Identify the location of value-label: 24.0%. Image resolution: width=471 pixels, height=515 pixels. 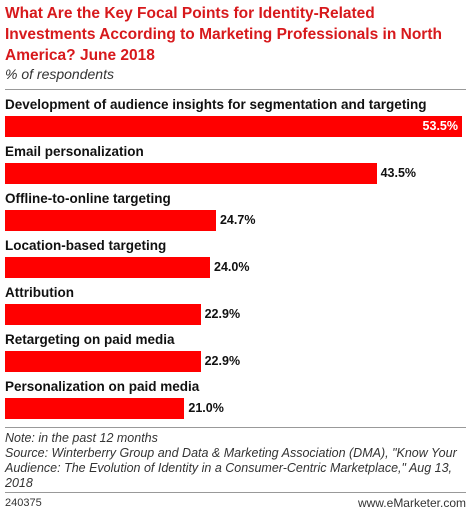
(232, 267).